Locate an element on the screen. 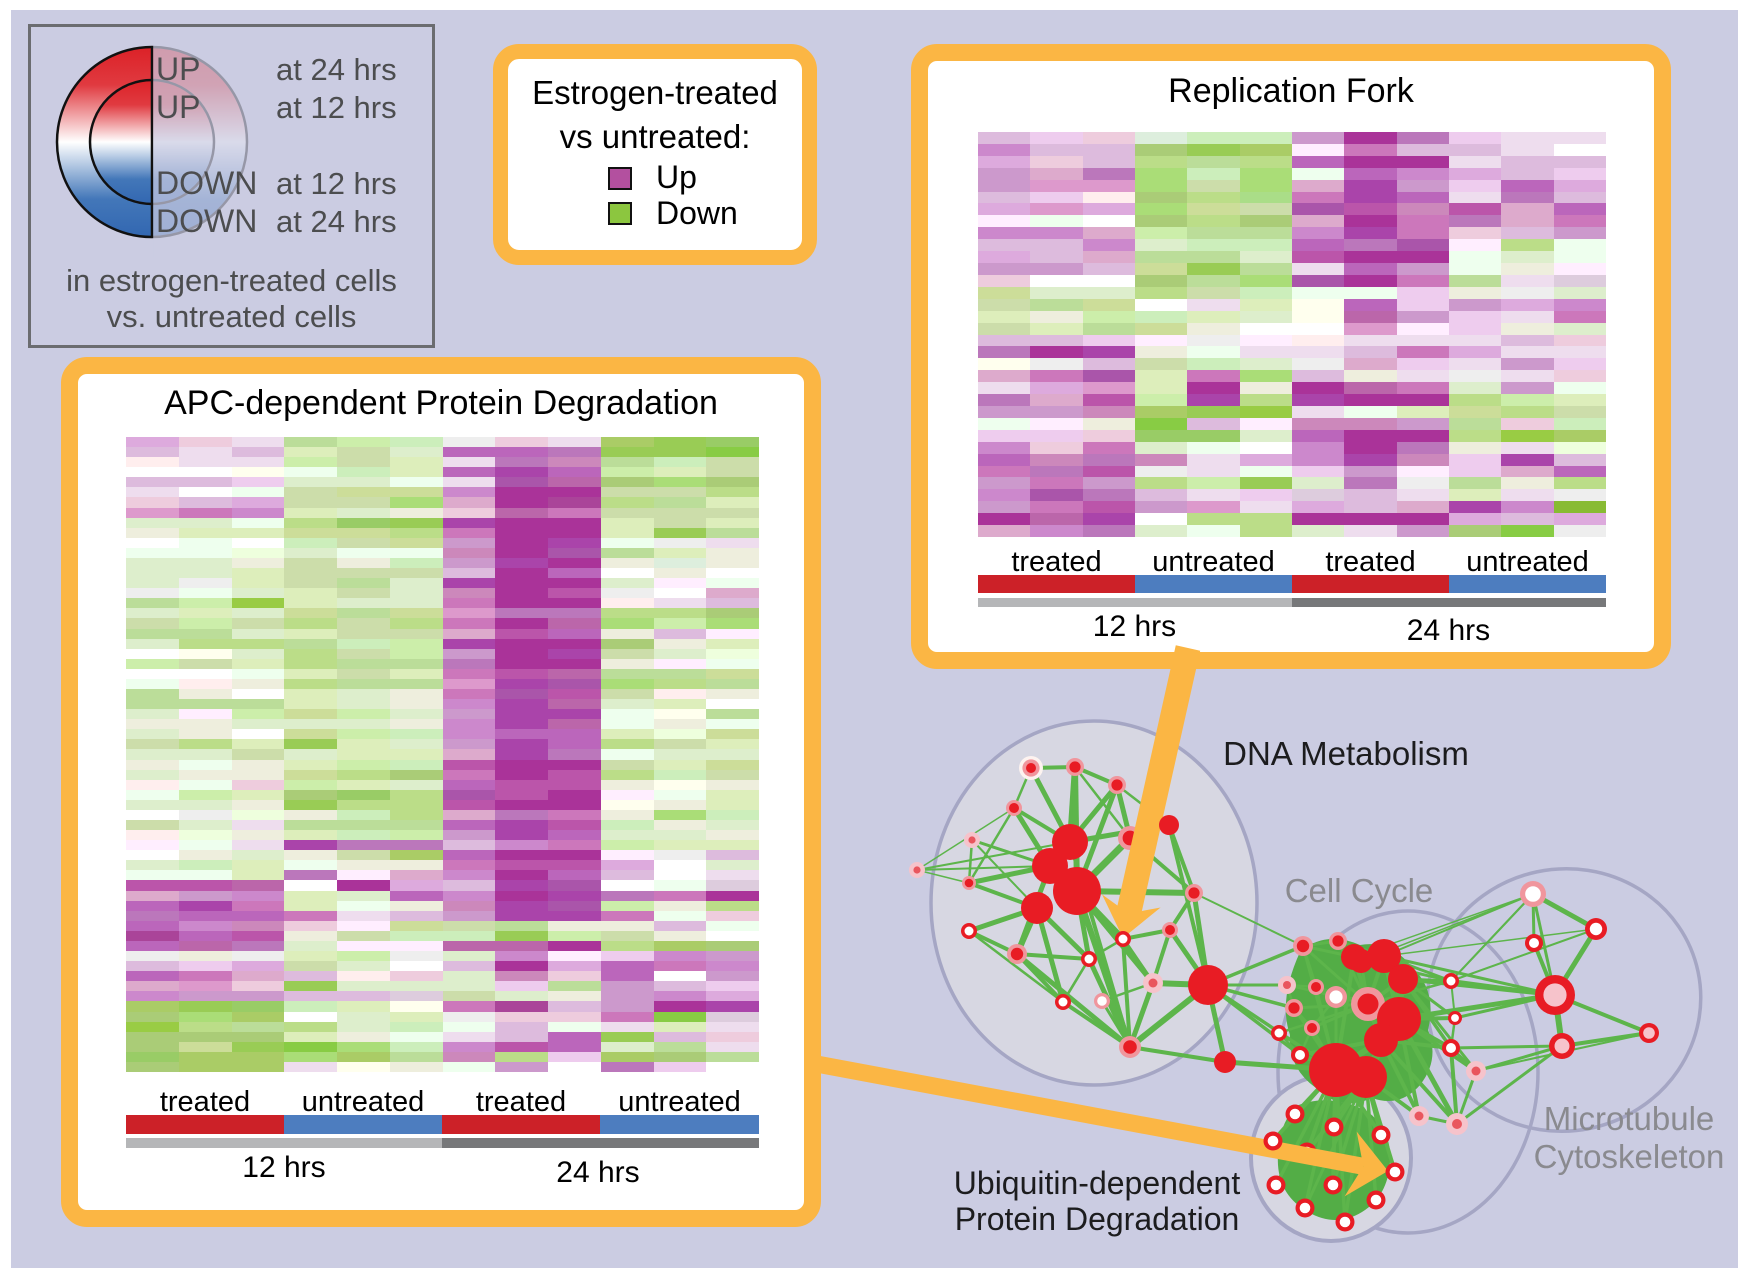  svg-text: Cell Cycle is located at coordinates (1359, 890).